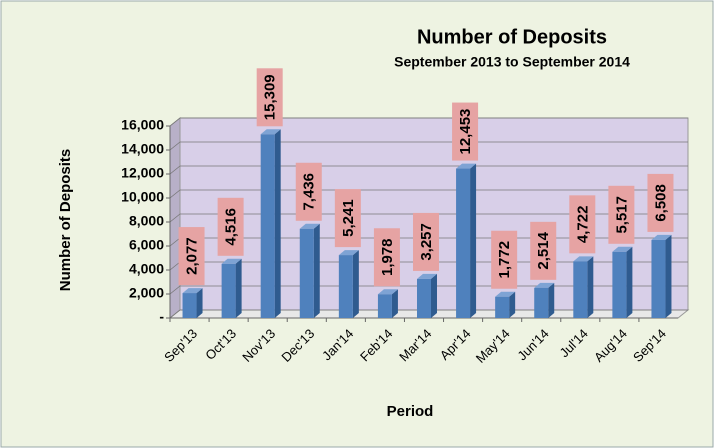  Describe the element at coordinates (146, 269) in the screenshot. I see `y-tick-label: 4,000` at that location.